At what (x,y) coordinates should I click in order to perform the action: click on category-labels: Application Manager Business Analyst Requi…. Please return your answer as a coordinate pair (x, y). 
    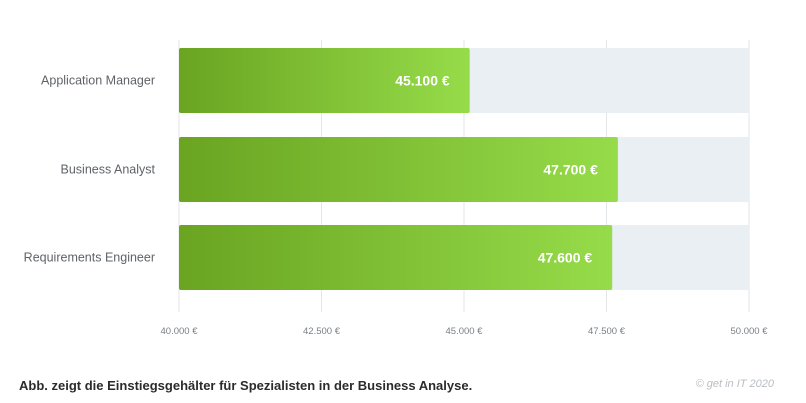
    Looking at the image, I should click on (90, 169).